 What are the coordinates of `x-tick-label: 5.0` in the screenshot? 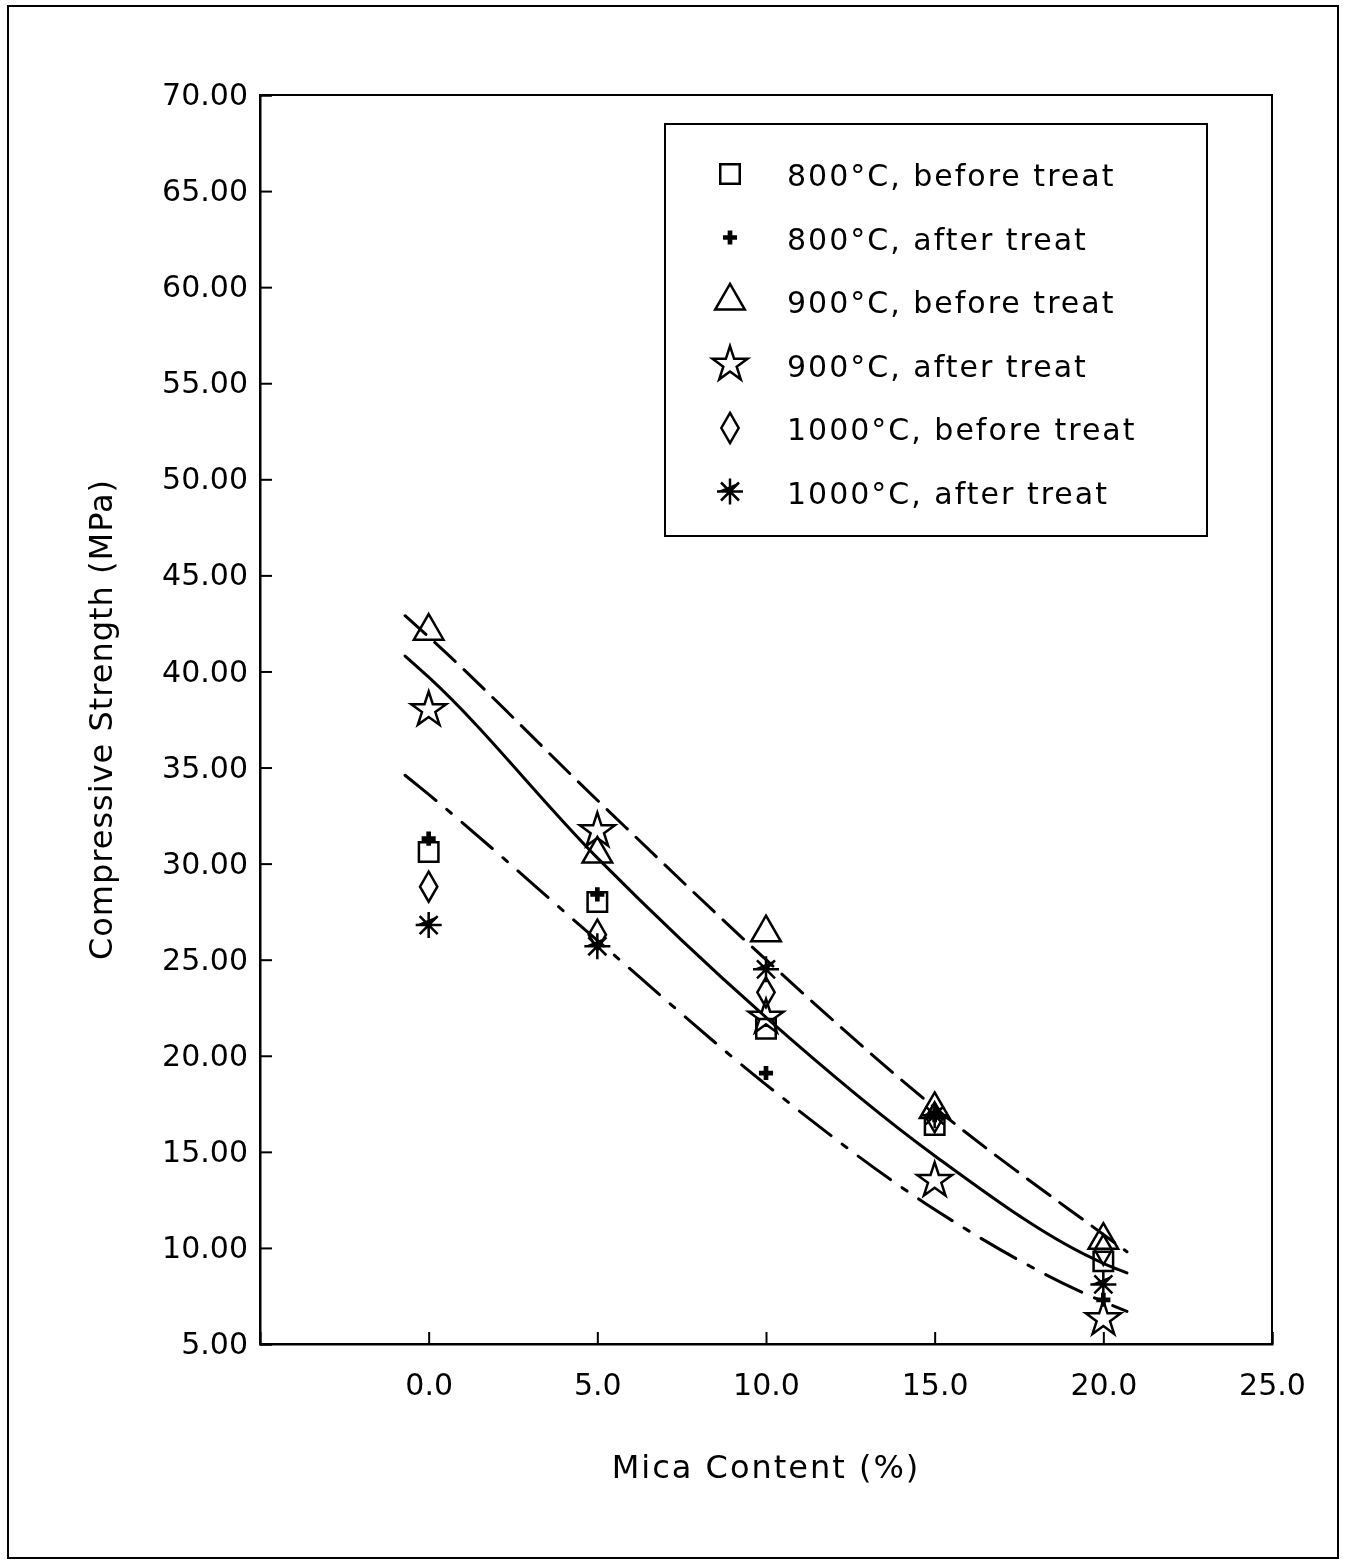 It's located at (597, 1385).